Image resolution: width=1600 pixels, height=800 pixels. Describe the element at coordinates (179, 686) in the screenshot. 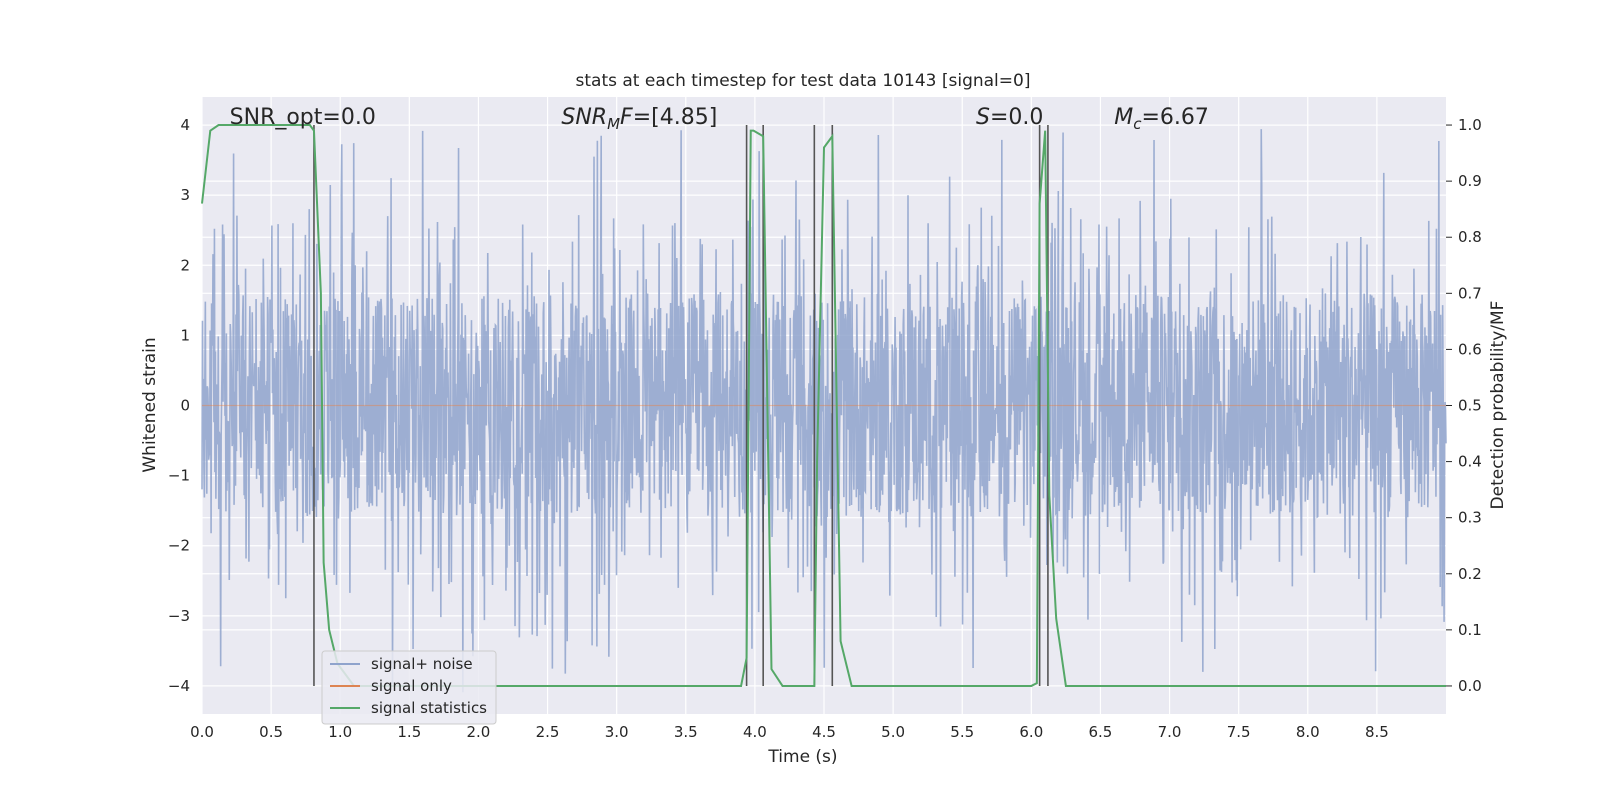

I see `y-tick-label: −4` at that location.